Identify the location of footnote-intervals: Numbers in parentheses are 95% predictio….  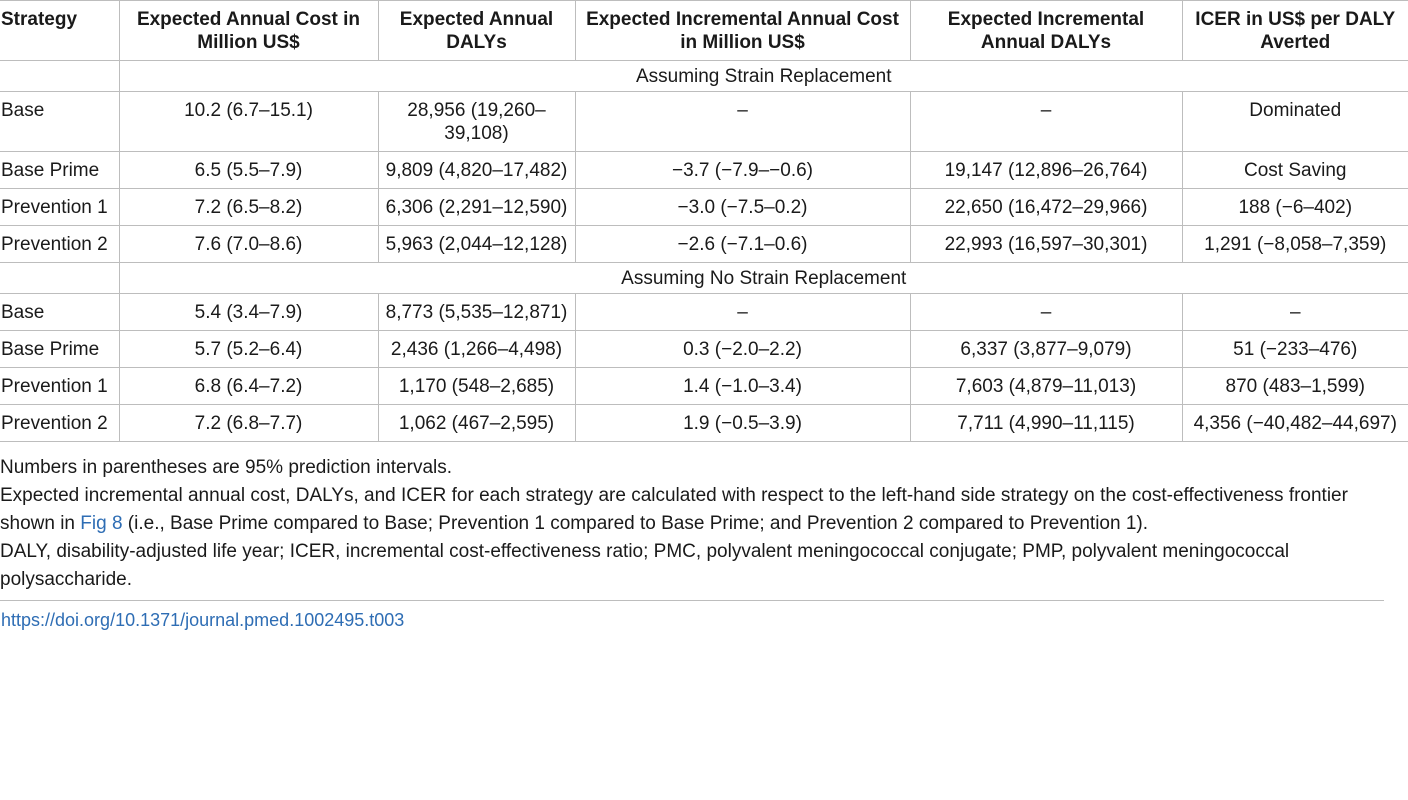
(226, 467).